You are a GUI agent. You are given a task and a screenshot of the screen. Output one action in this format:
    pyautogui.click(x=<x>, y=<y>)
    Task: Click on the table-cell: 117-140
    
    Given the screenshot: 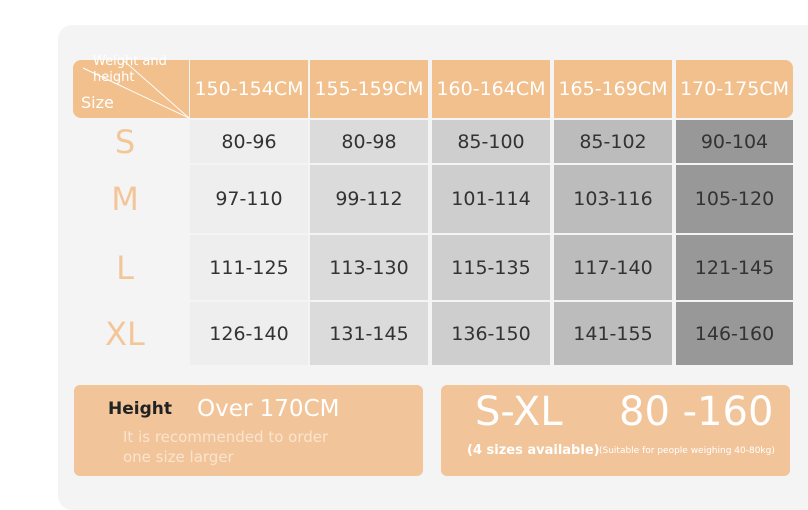 What is the action you would take?
    pyautogui.click(x=613, y=267)
    